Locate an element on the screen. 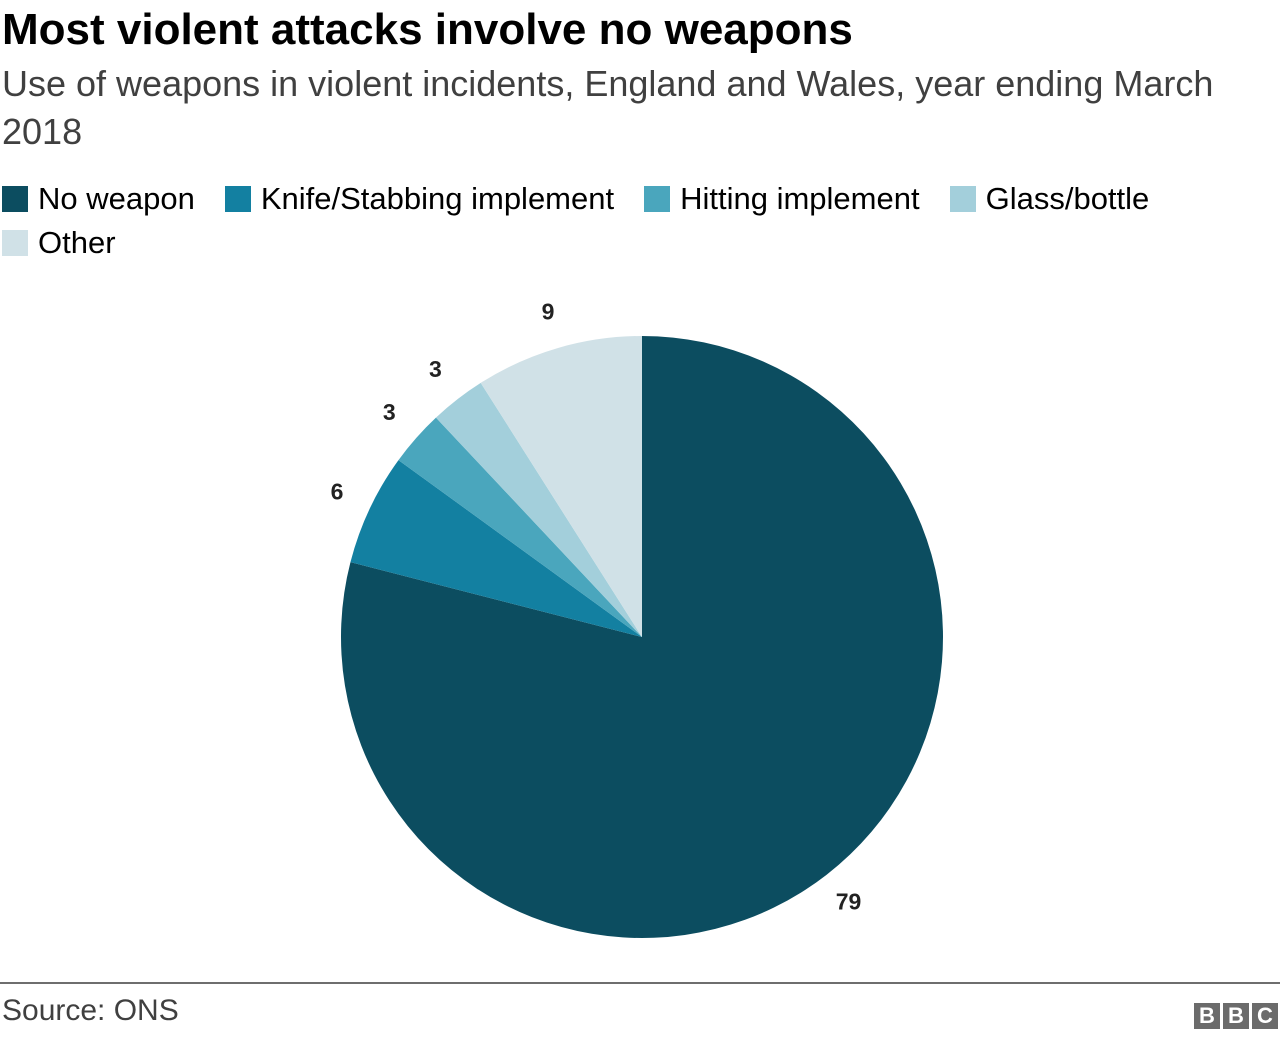 The height and width of the screenshot is (1038, 1280). pie-slice-hitting-implement is located at coordinates (520, 527).